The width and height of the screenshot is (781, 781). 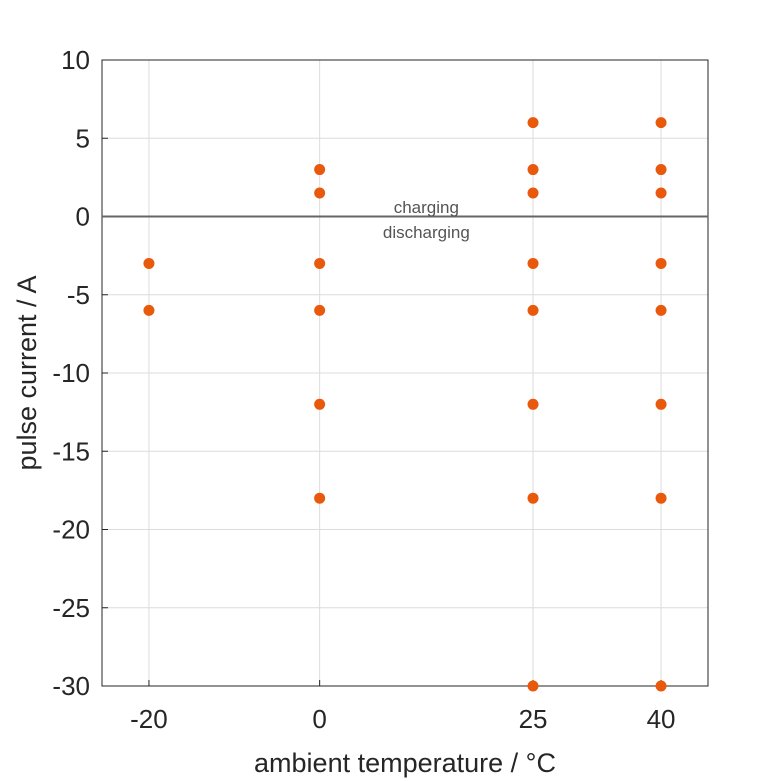 What do you see at coordinates (319, 719) in the screenshot?
I see `x-tick-label: 0` at bounding box center [319, 719].